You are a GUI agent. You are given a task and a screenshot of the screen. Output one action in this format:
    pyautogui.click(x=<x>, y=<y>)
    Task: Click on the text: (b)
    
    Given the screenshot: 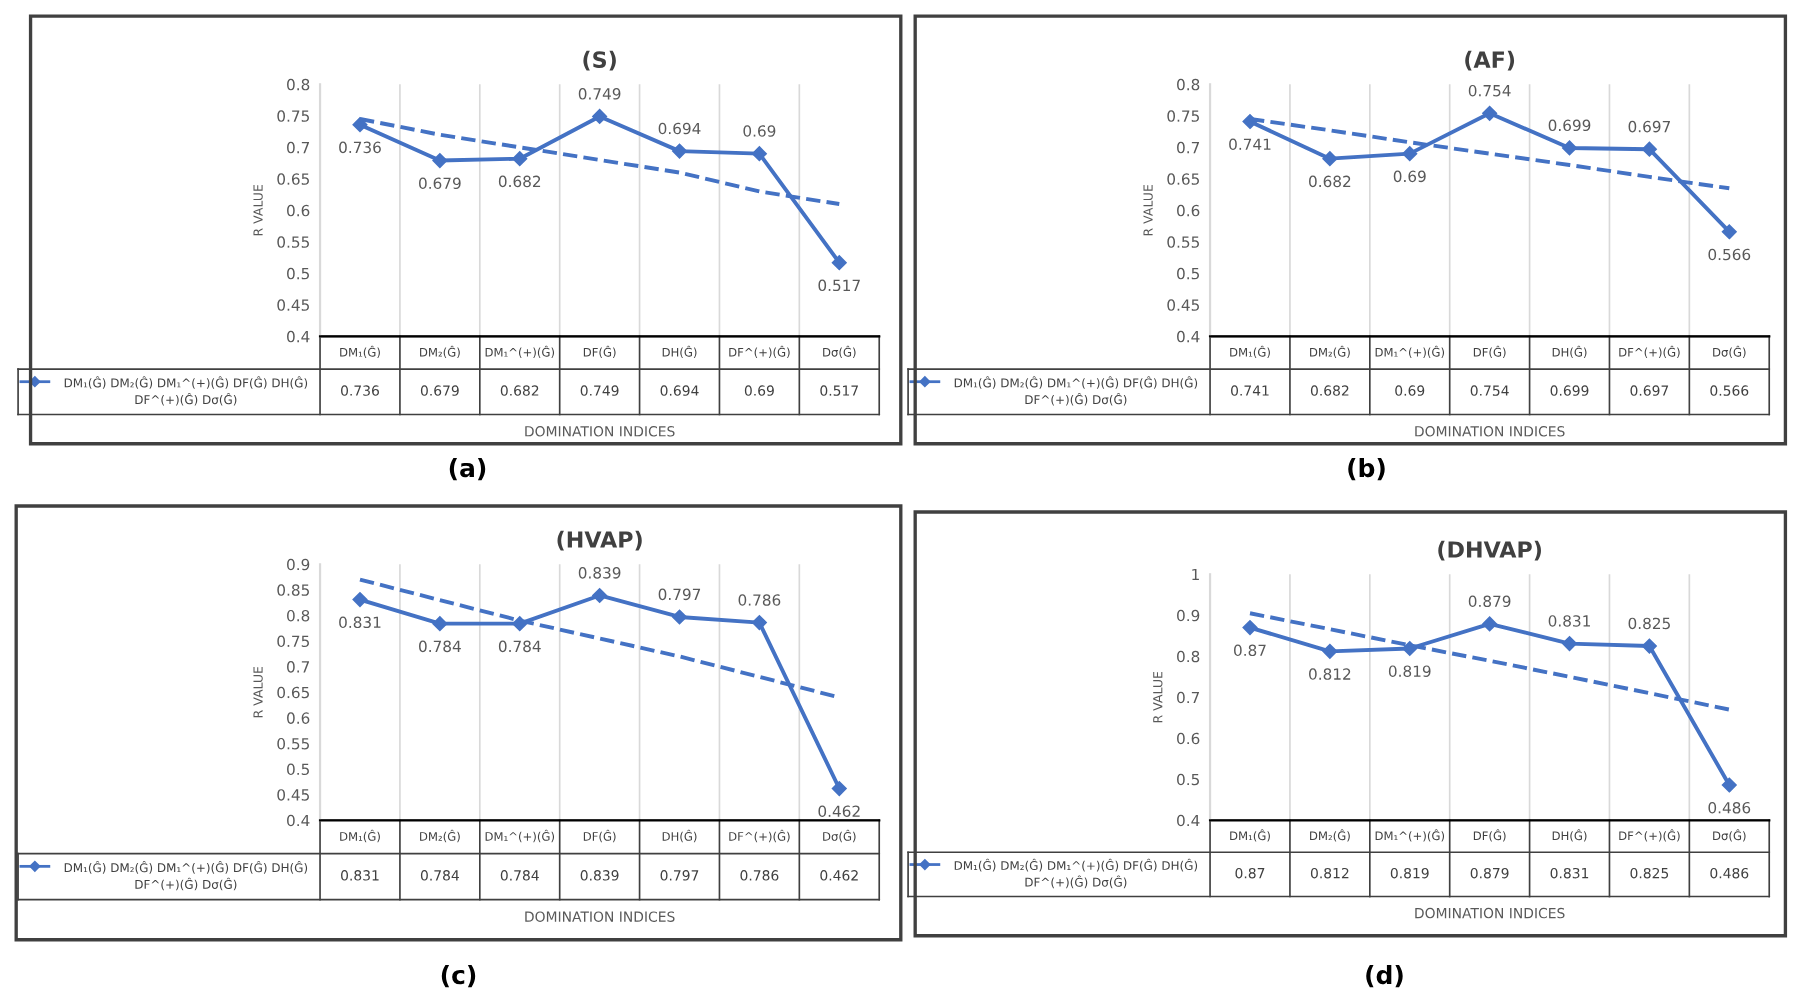 What is the action you would take?
    pyautogui.click(x=1366, y=469)
    